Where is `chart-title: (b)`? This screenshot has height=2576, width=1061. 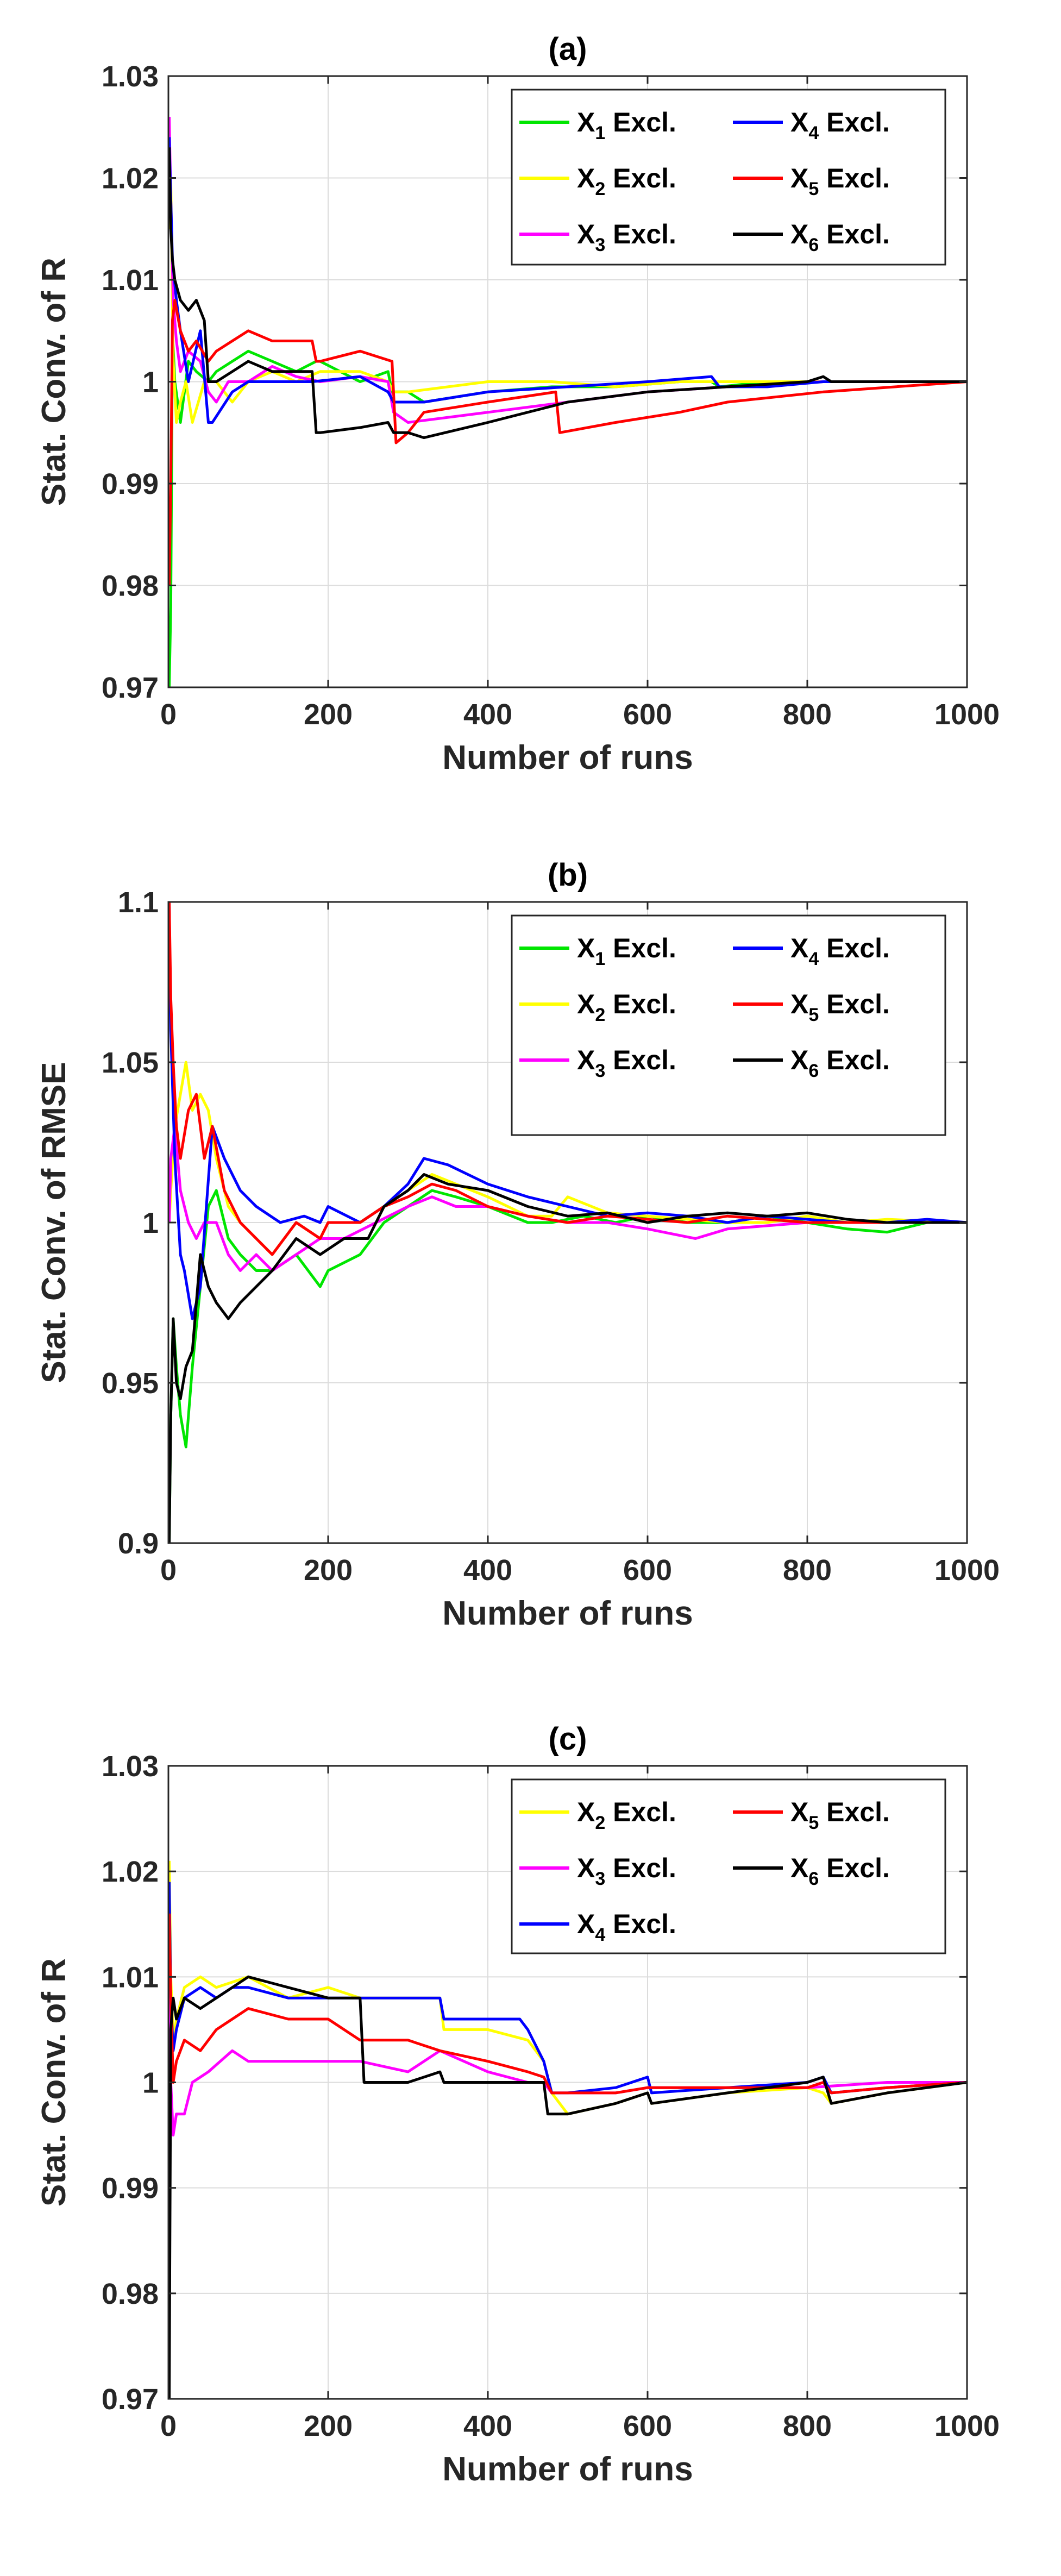
chart-title: (b) is located at coordinates (568, 875).